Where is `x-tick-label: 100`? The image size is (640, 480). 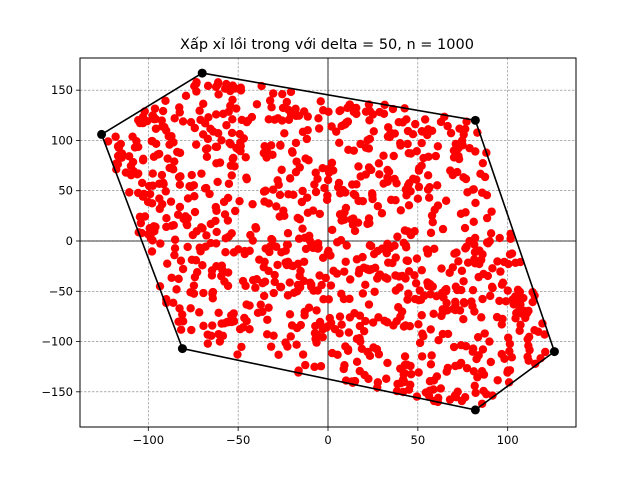 x-tick-label: 100 is located at coordinates (508, 440).